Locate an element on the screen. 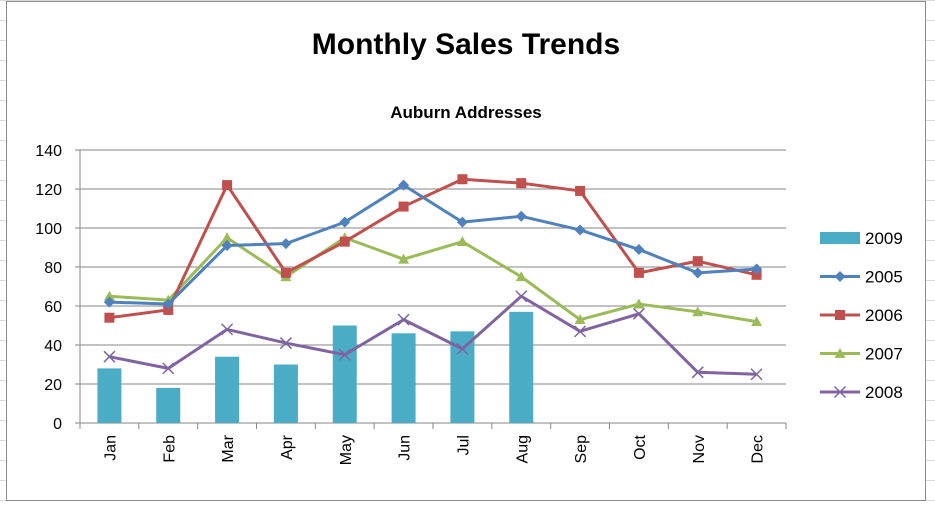 This screenshot has width=935, height=510. x-tick-label: Jan is located at coordinates (110, 448).